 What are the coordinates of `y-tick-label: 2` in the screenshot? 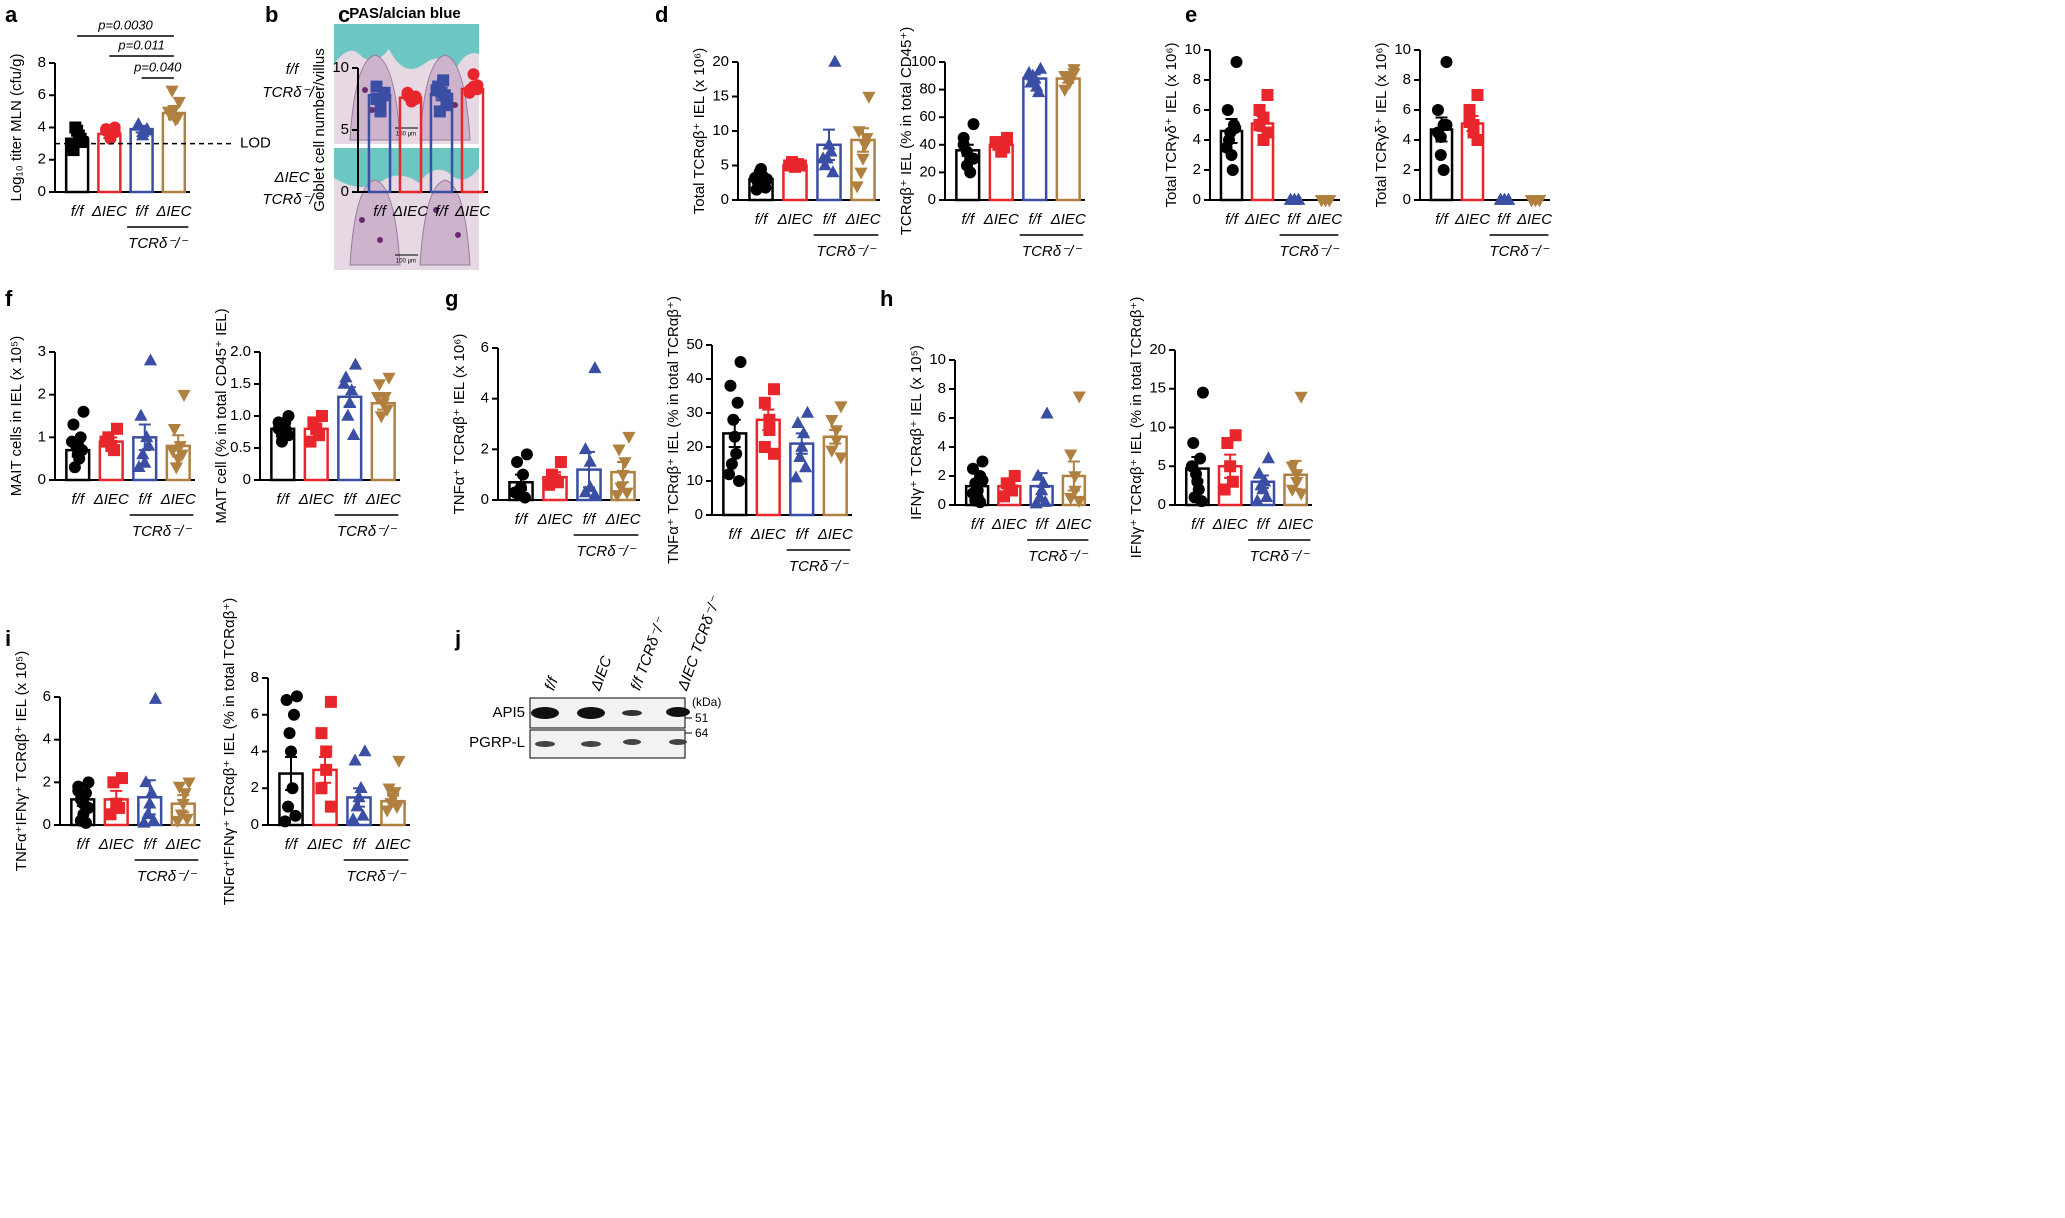 It's located at (42, 159).